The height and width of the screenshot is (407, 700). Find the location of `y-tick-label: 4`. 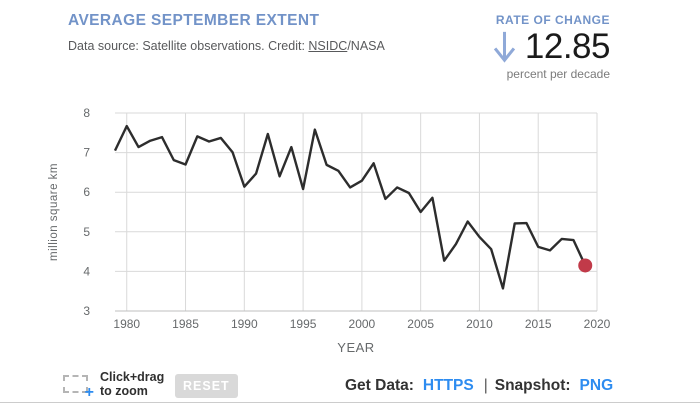

y-tick-label: 4 is located at coordinates (86, 271).